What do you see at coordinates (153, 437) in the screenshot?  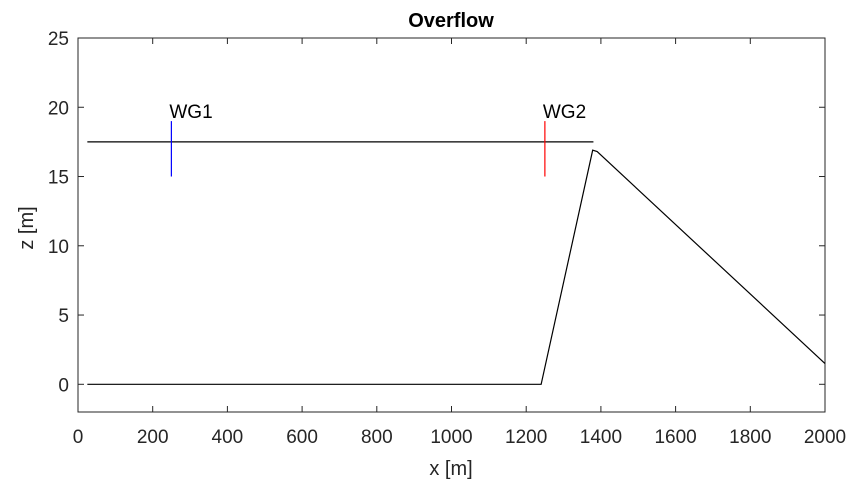 I see `x-tick-label: 200` at bounding box center [153, 437].